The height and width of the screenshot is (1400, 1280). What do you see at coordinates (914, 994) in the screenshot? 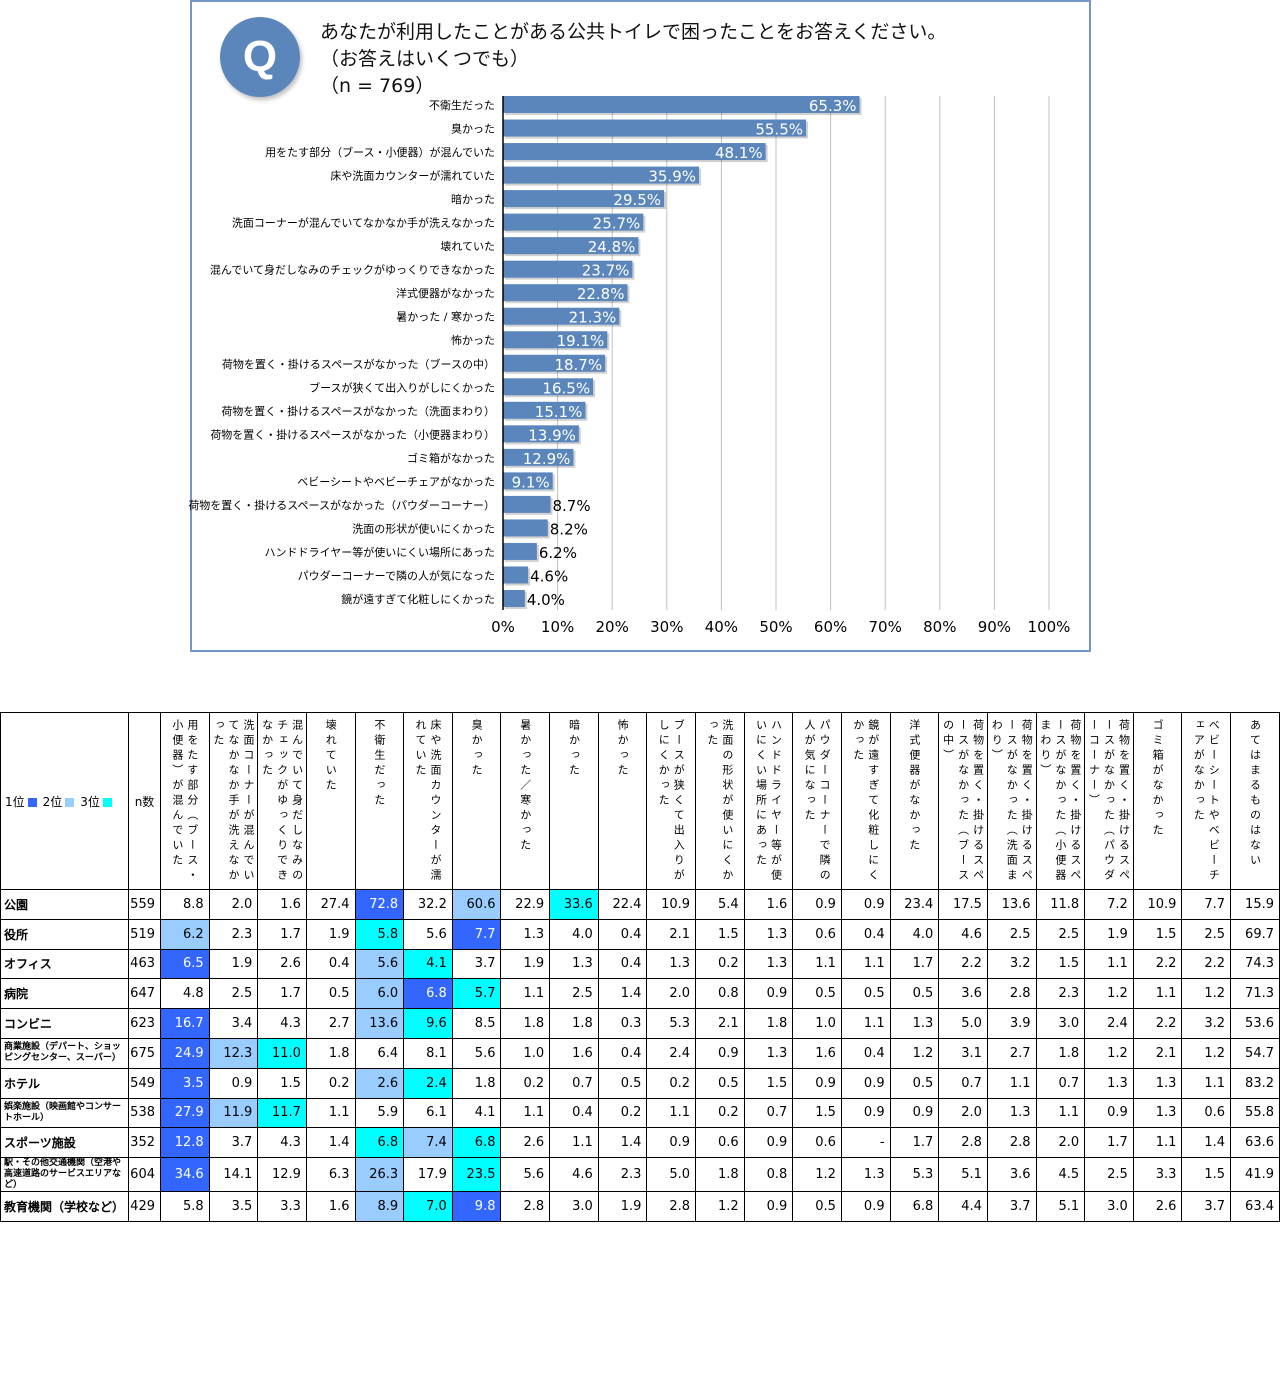
I see `value-cell: 0.5` at bounding box center [914, 994].